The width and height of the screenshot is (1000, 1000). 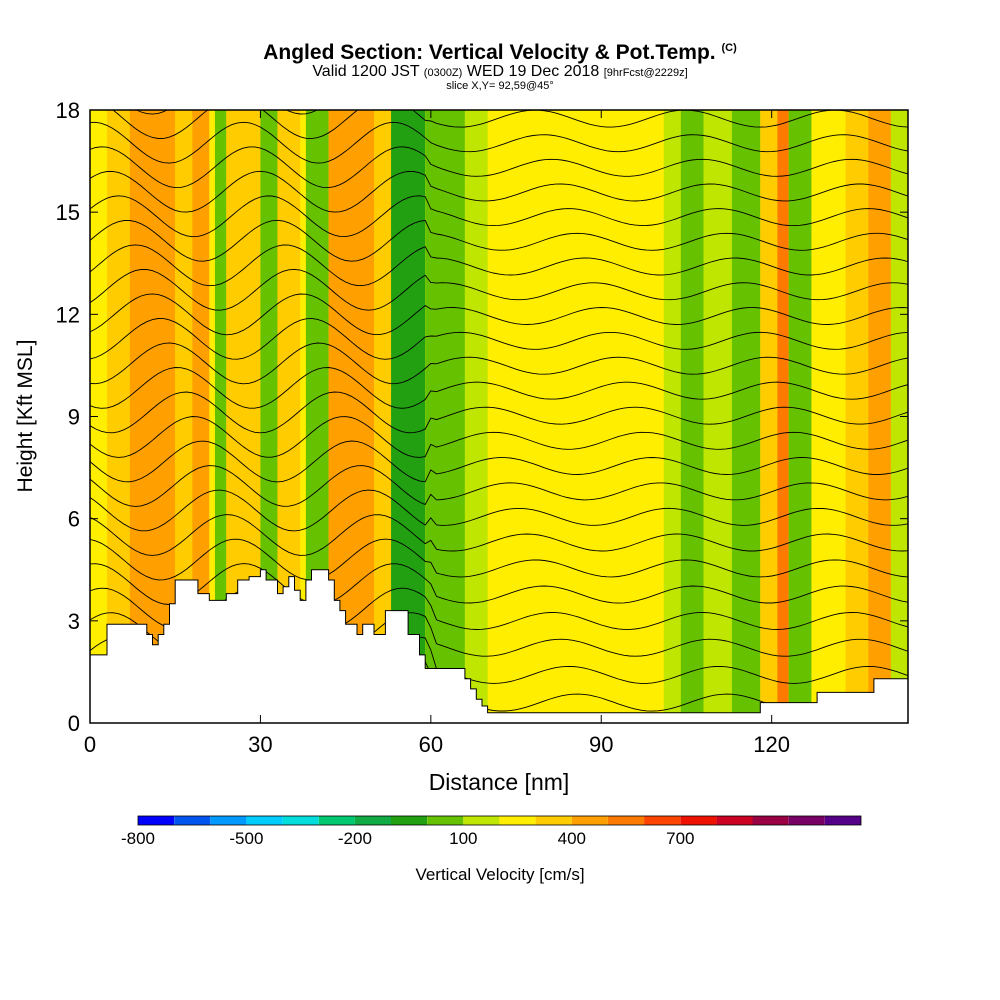 I want to click on colorbar-tick-label: -200, so click(x=355, y=838).